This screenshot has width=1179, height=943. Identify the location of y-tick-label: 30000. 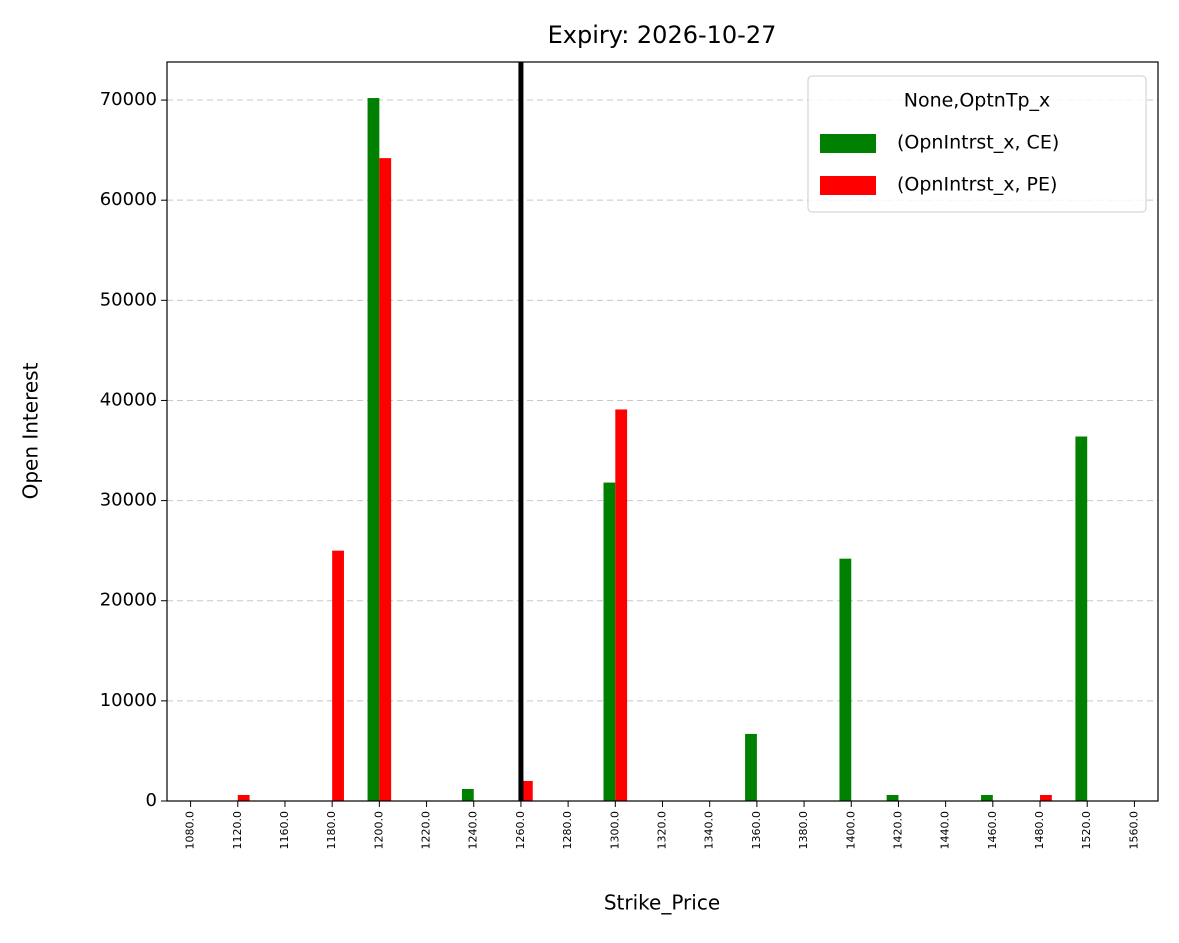
(128, 500).